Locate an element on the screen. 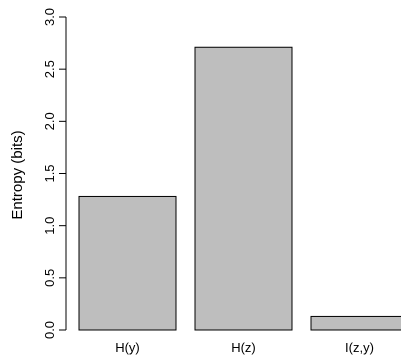 This screenshot has width=401, height=359. y-tick-label: 1.0 is located at coordinates (49, 226).